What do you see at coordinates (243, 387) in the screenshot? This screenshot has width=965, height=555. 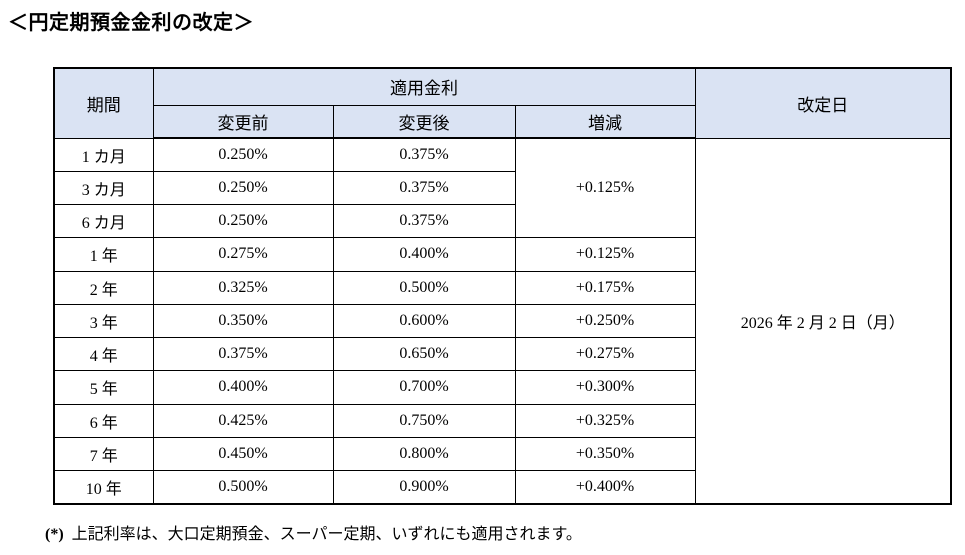 I see `cell-before: 0.400%` at bounding box center [243, 387].